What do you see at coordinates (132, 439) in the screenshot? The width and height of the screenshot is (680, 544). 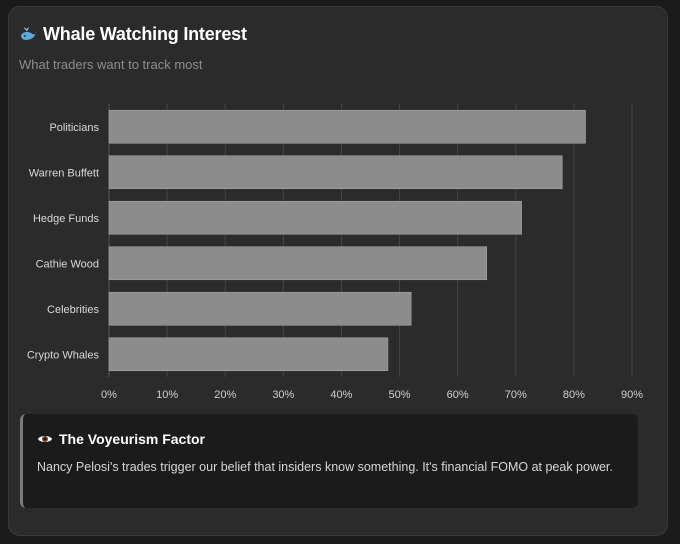 I see `callout-title: The Voyeurism Factor` at bounding box center [132, 439].